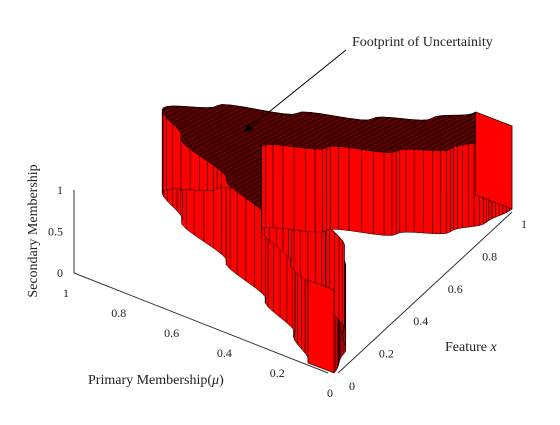  I want to click on x-tick-label: 0.2, so click(386, 354).